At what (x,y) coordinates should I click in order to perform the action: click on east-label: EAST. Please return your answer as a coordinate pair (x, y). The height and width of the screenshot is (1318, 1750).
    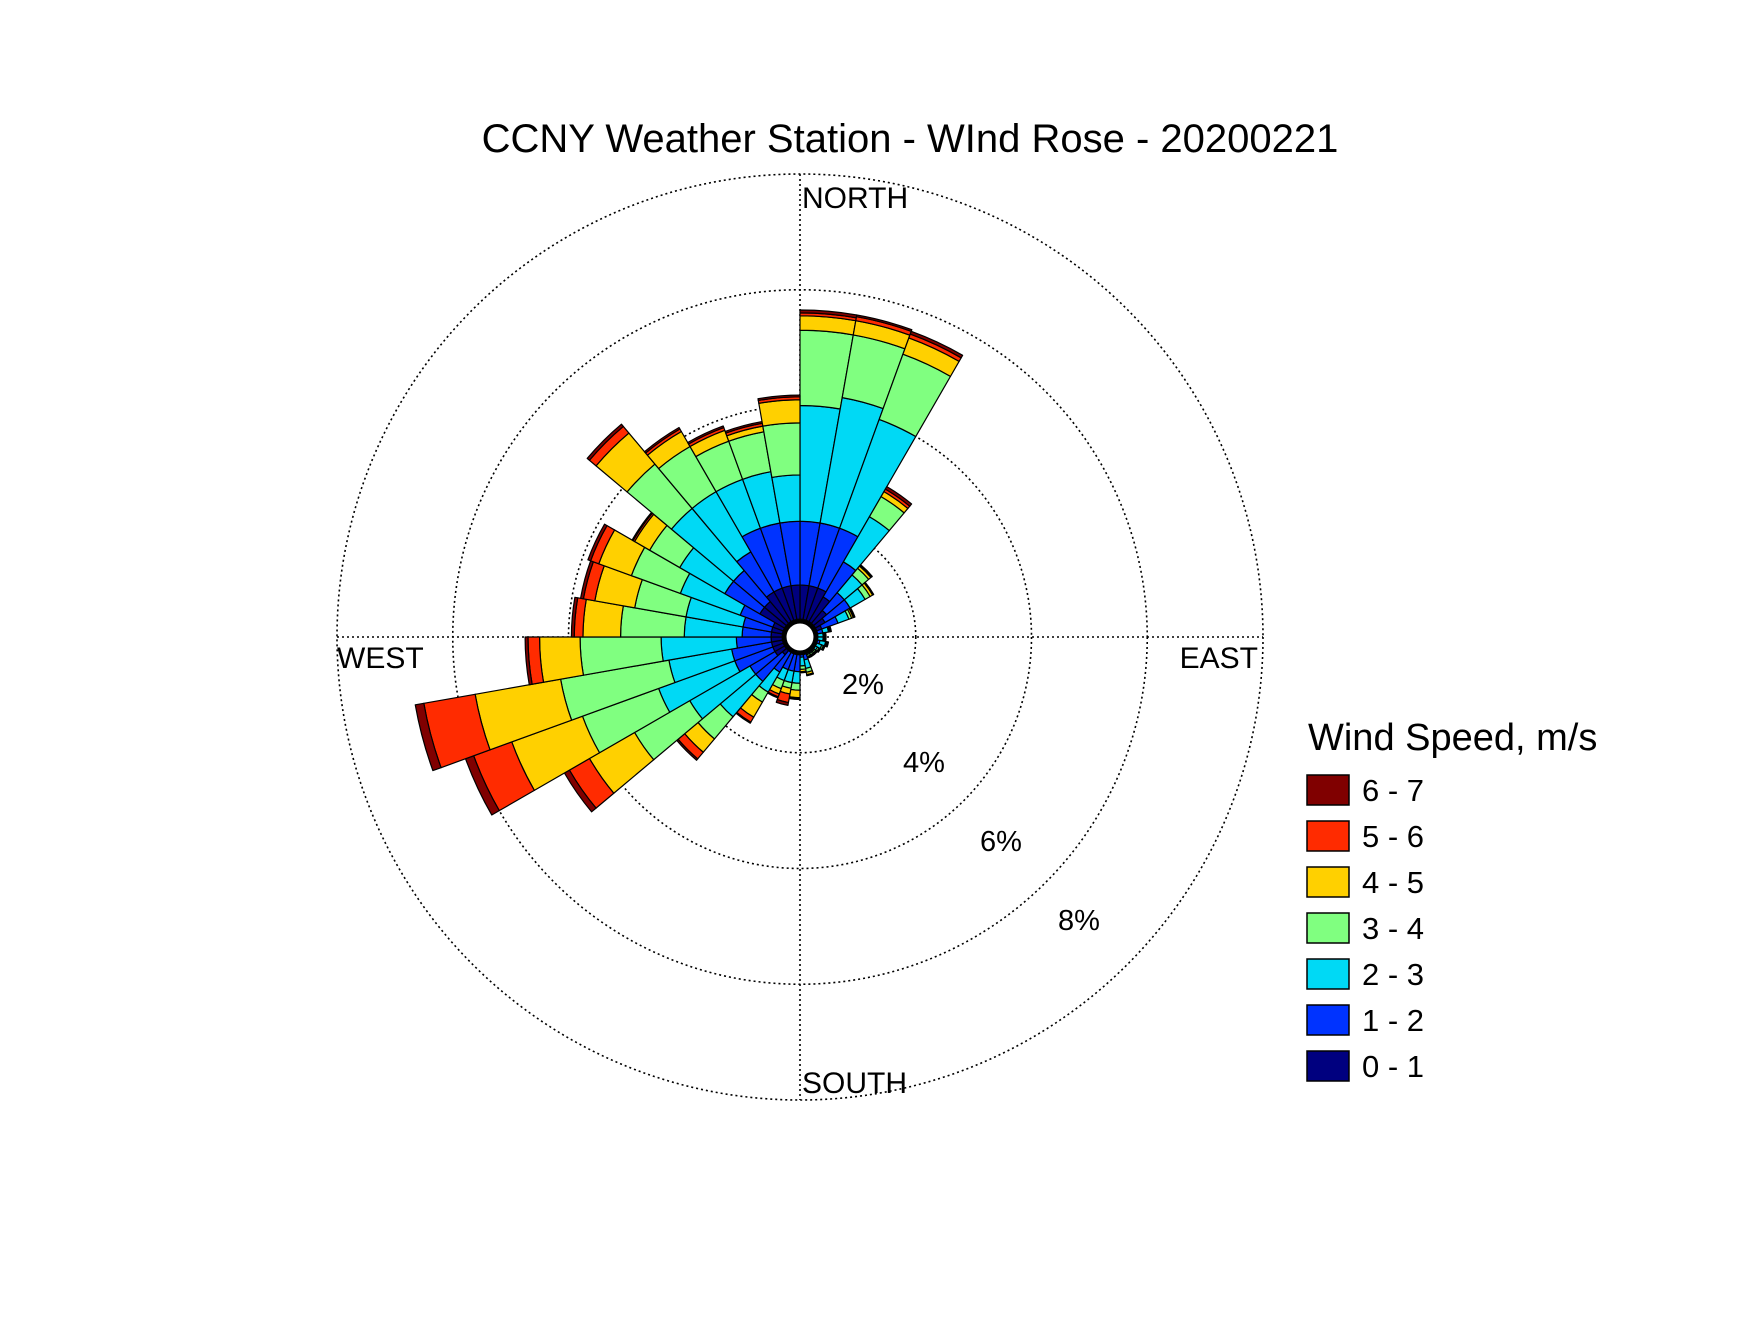
    Looking at the image, I should click on (1219, 658).